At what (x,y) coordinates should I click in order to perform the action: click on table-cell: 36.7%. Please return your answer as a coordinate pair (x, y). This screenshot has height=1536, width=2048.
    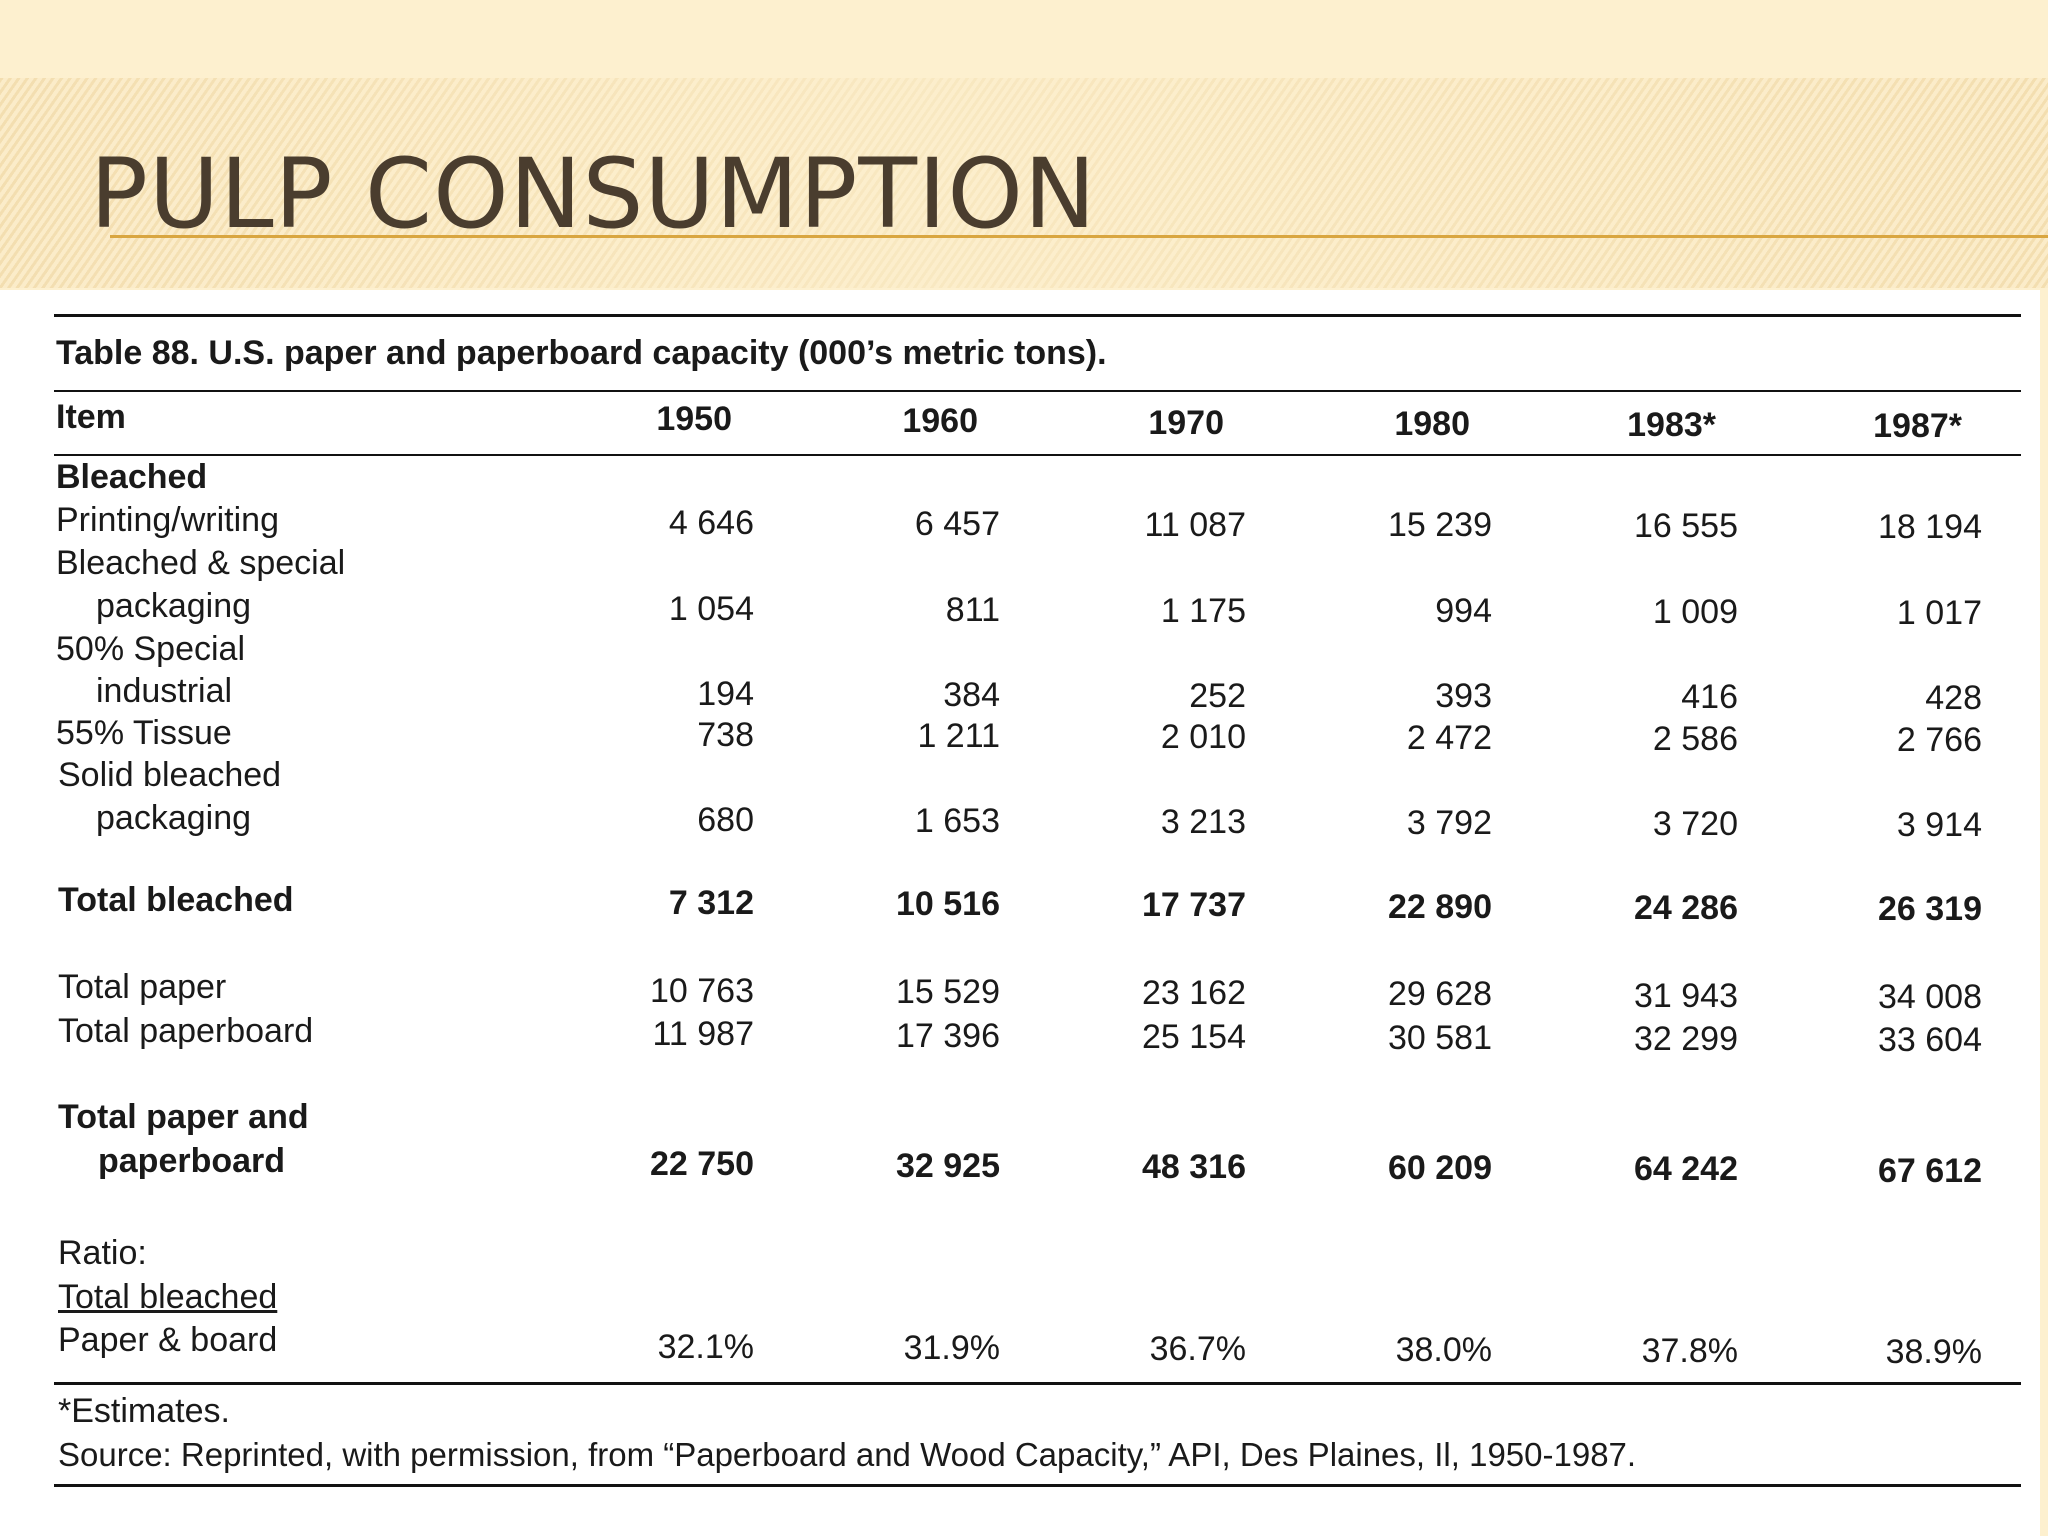
    Looking at the image, I should click on (1197, 1349).